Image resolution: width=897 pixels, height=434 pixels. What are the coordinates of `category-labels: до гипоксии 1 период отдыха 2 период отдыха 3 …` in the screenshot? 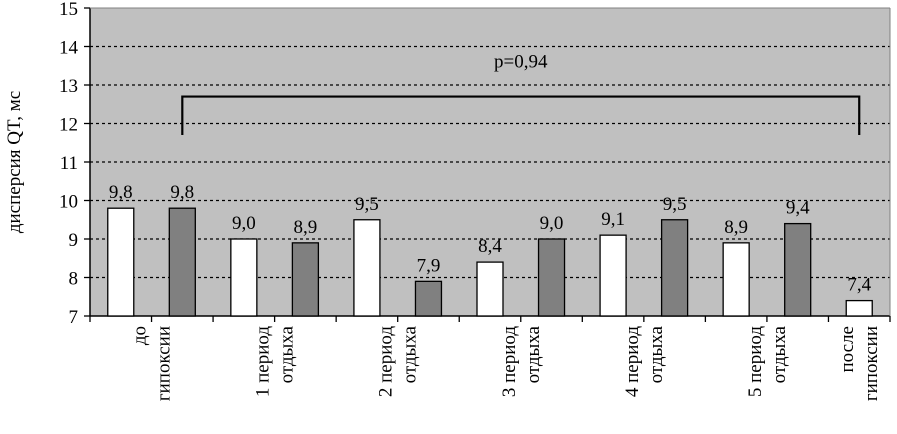 It's located at (506, 363).